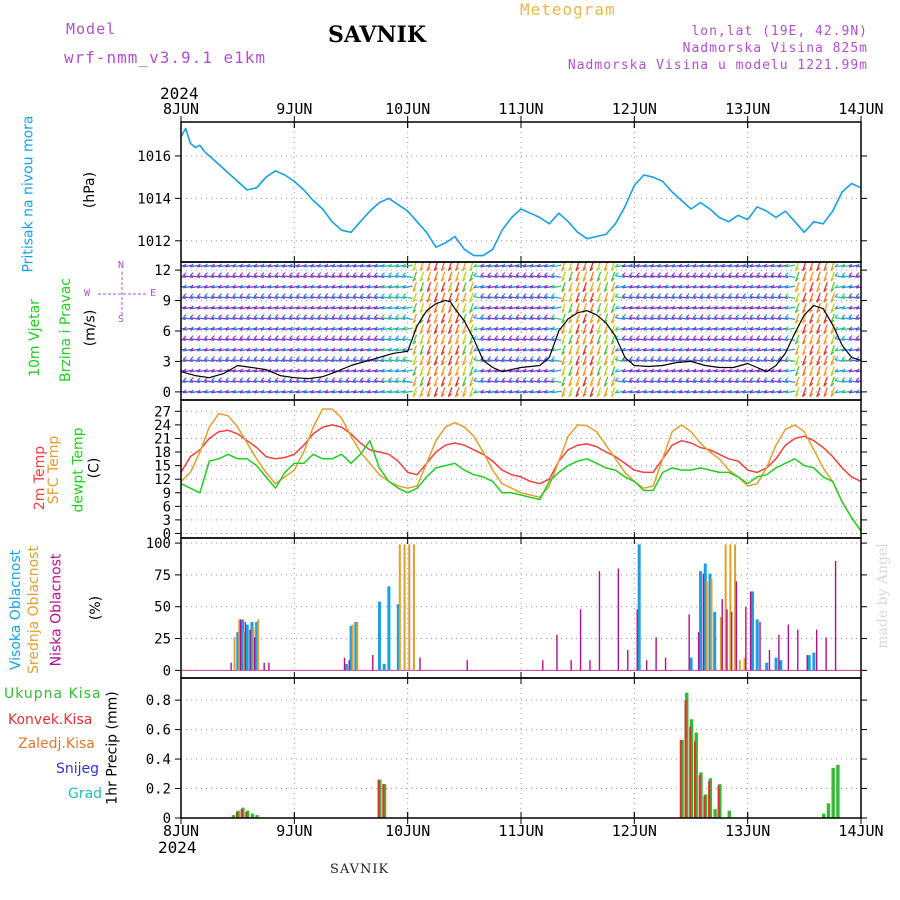 This screenshot has width=900, height=900. Describe the element at coordinates (634, 831) in the screenshot. I see `x-tick-label-bottom: 12JUN` at that location.